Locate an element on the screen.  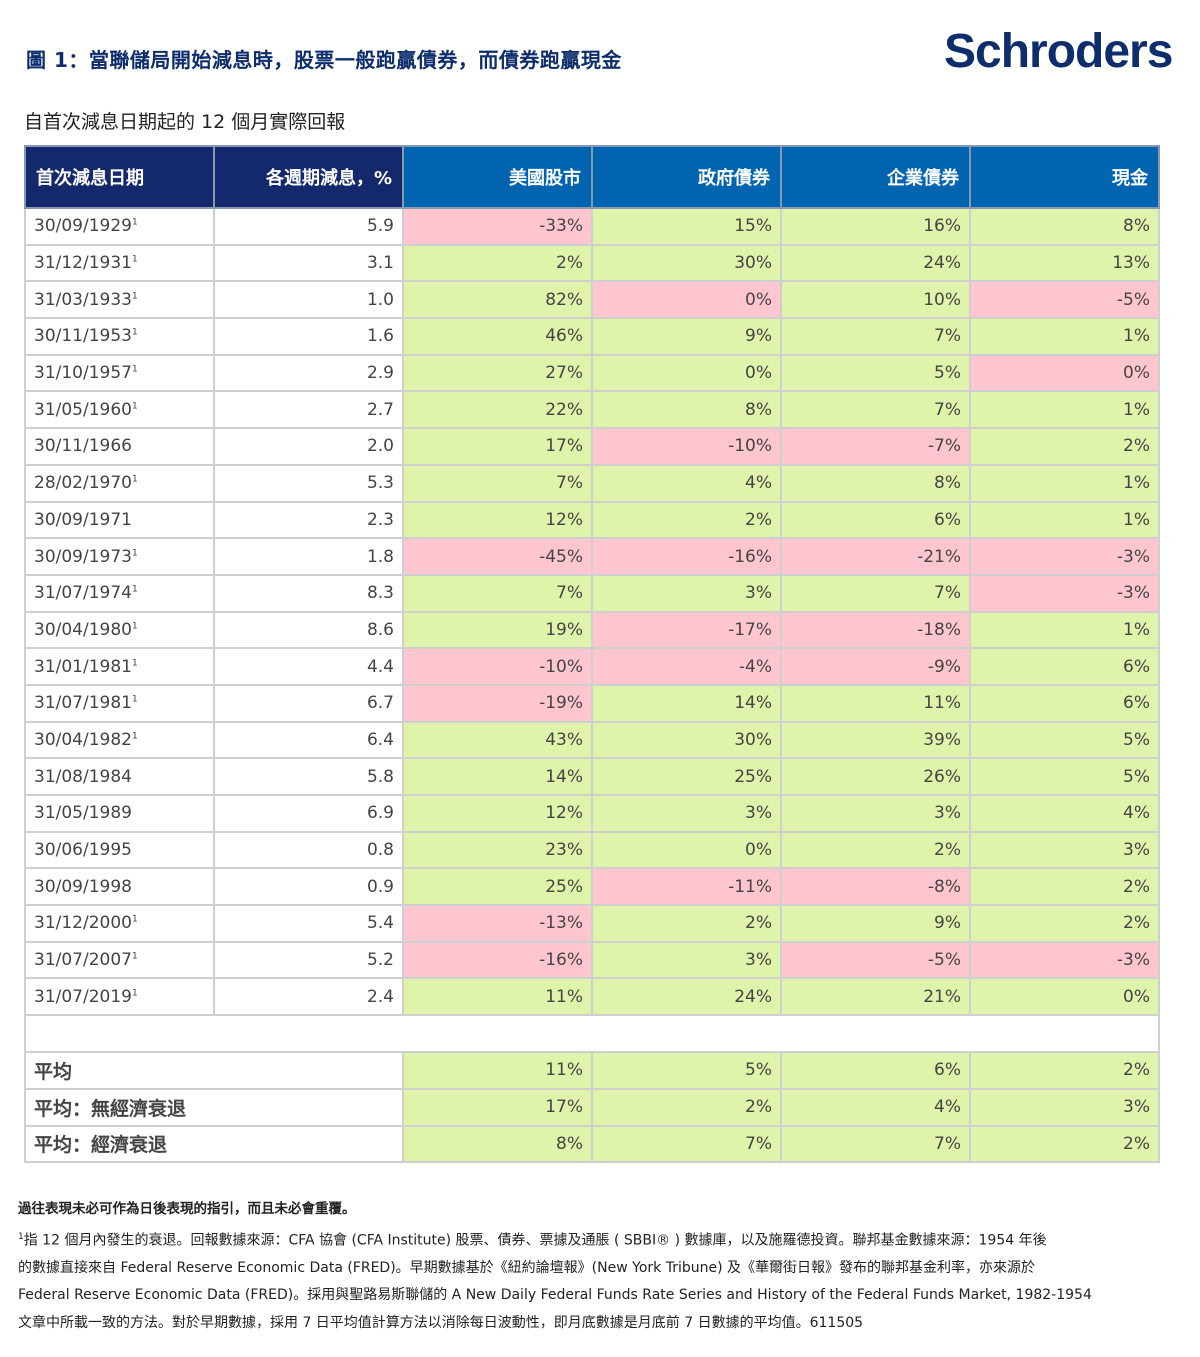
table-row: 30/11/1966 2.0 17% -10% -7% 2% is located at coordinates (592, 446).